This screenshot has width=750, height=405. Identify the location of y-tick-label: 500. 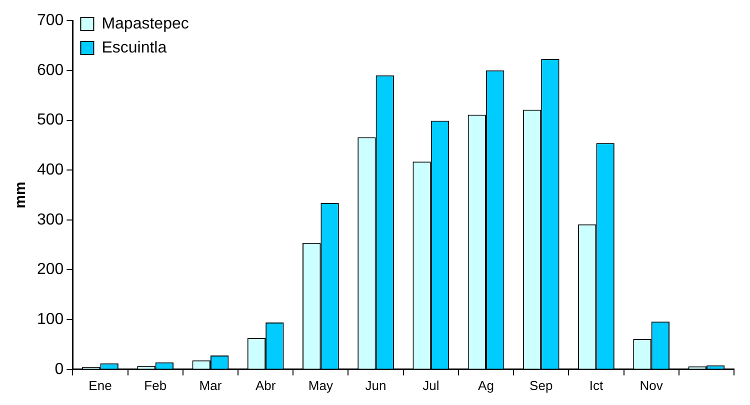
(50, 120).